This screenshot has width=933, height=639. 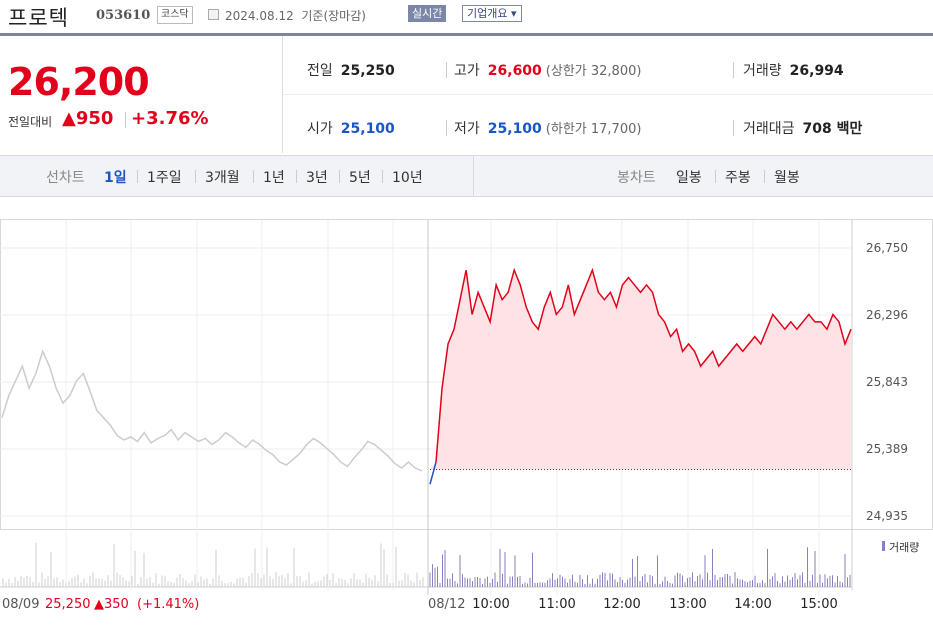 What do you see at coordinates (168, 604) in the screenshot?
I see `prev-rate-label: (+1.41%)` at bounding box center [168, 604].